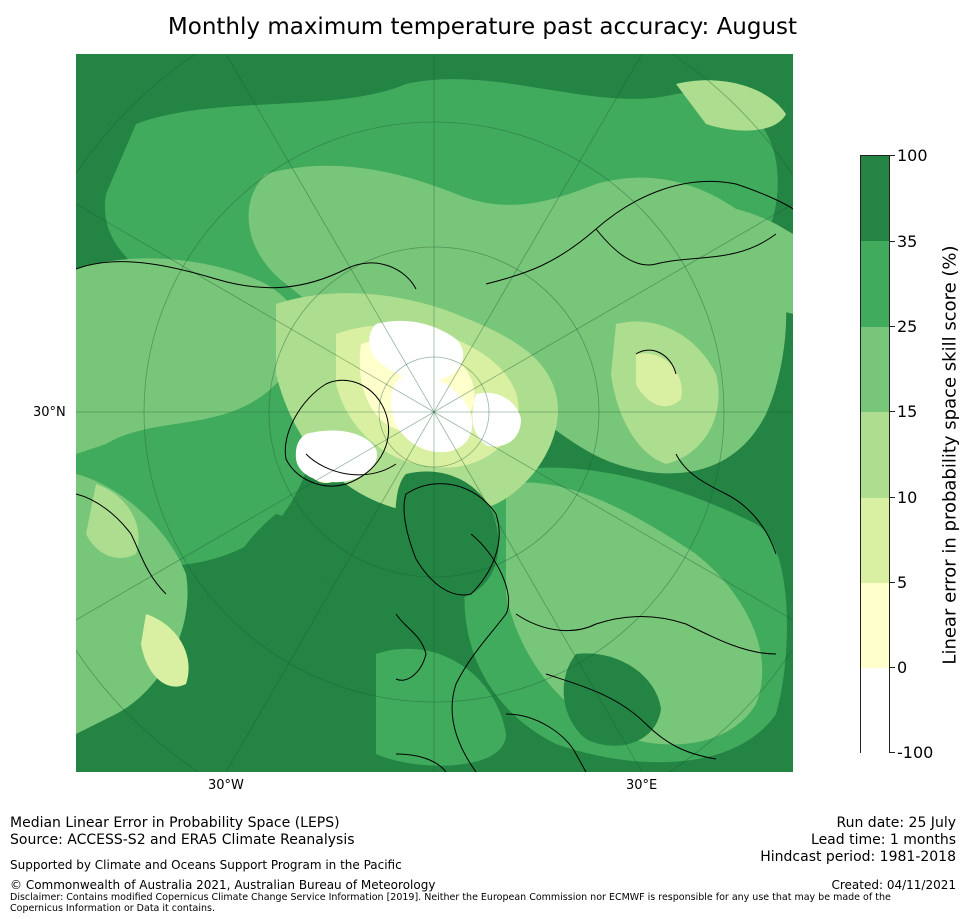 The height and width of the screenshot is (919, 965). I want to click on colorbar-tick-label: 5, so click(902, 582).